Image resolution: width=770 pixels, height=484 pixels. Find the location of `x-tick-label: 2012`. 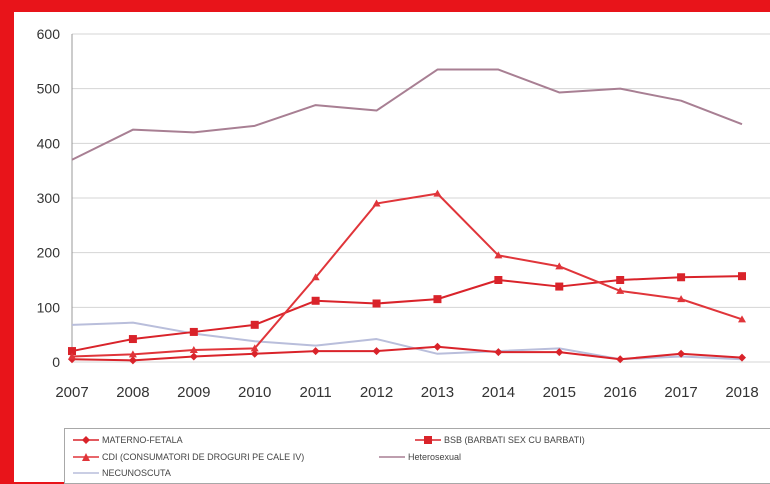

x-tick-label: 2012 is located at coordinates (376, 392).